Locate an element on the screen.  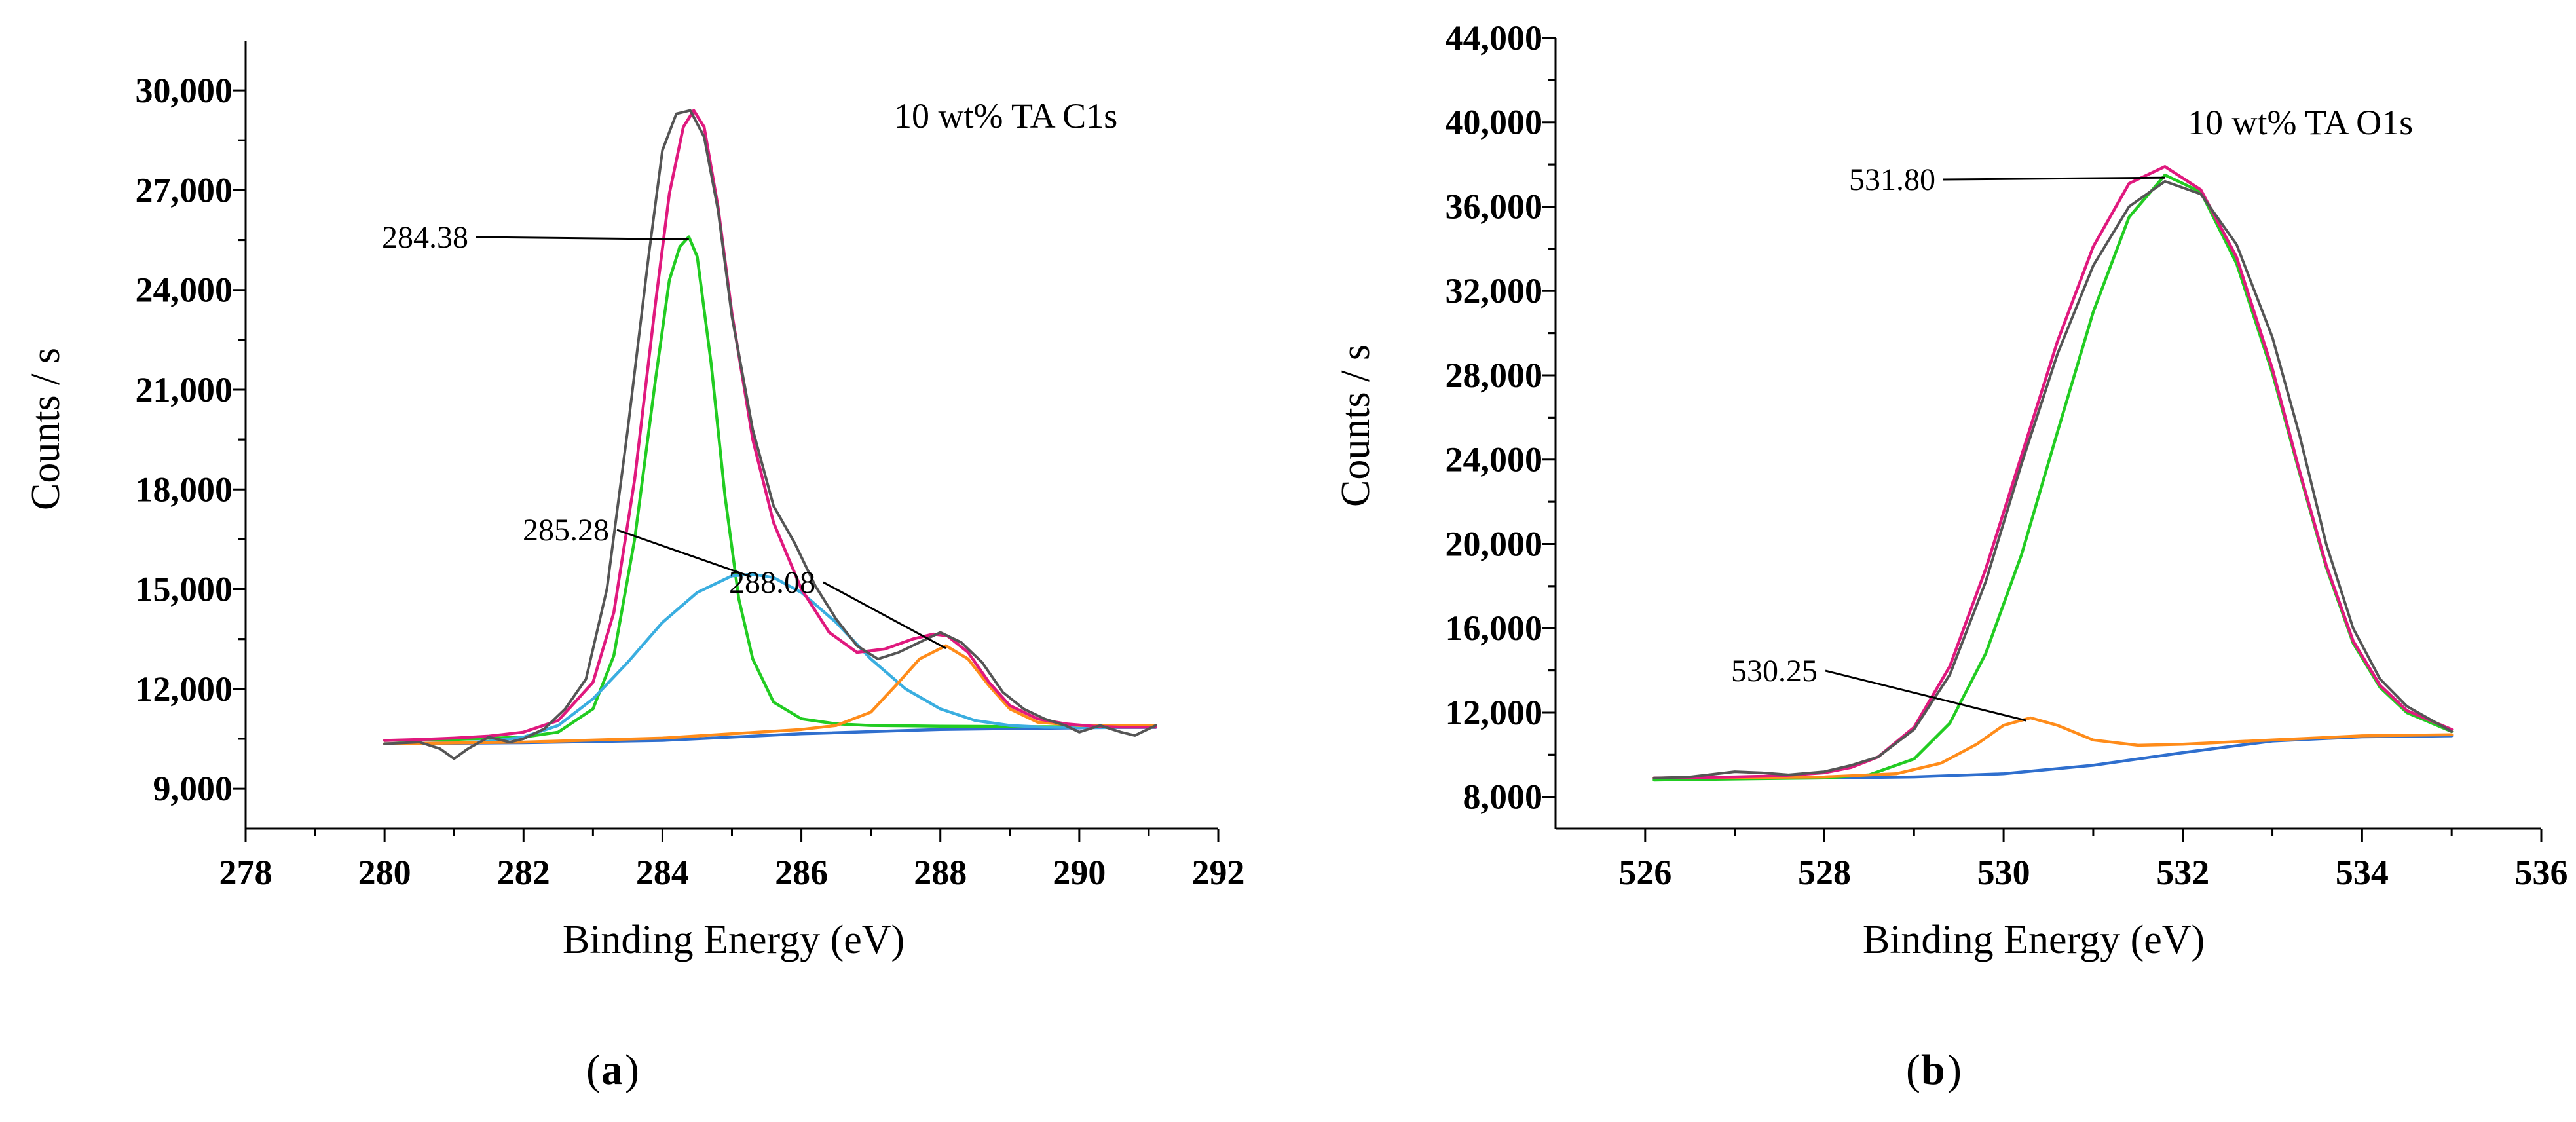
panel-a-ytick-label: 27,000 is located at coordinates (184, 190).